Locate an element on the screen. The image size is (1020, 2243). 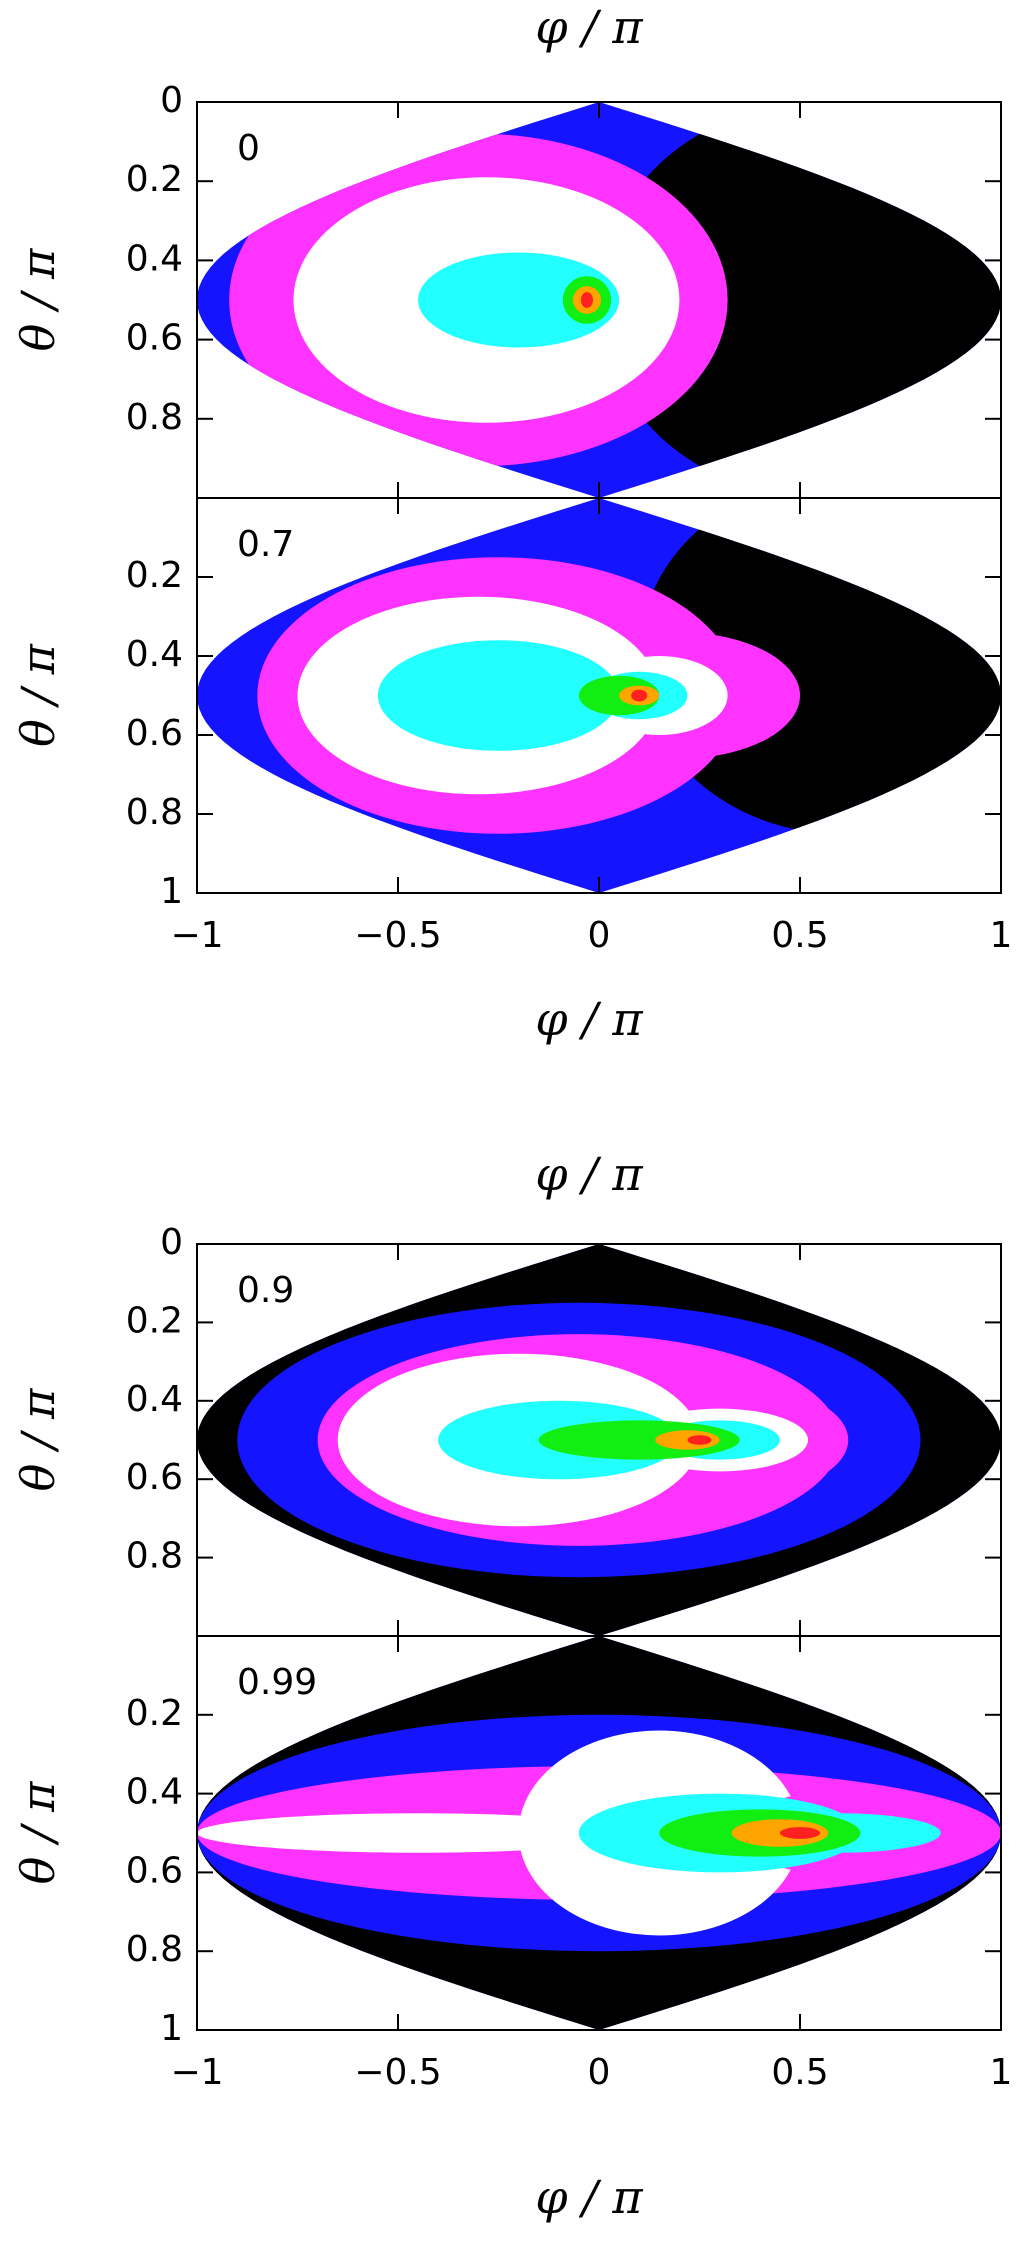
panel-annotation: 0.99 is located at coordinates (277, 1682).